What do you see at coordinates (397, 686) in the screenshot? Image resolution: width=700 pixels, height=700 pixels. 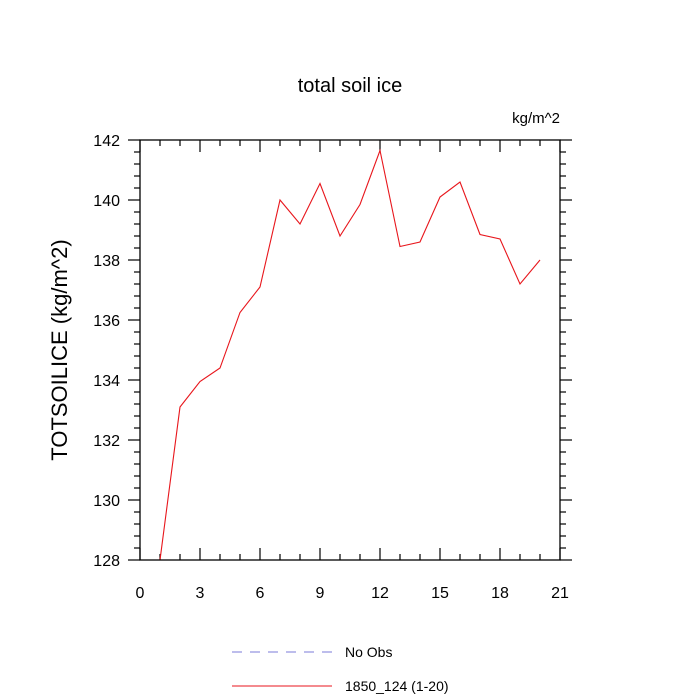 I see `legend-label-1: 1850_124 (1-20)` at bounding box center [397, 686].